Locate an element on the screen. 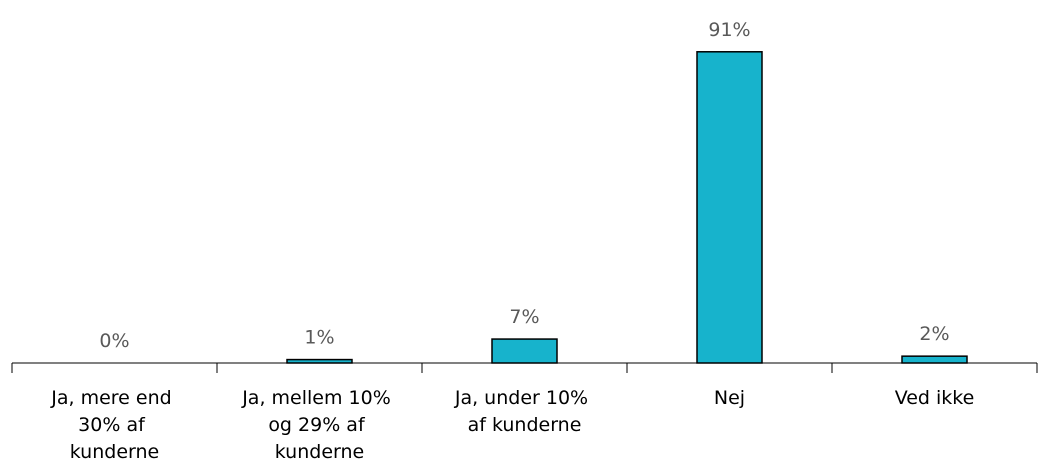 This screenshot has width=1038, height=464. x-tick-label: Nej is located at coordinates (729, 398).